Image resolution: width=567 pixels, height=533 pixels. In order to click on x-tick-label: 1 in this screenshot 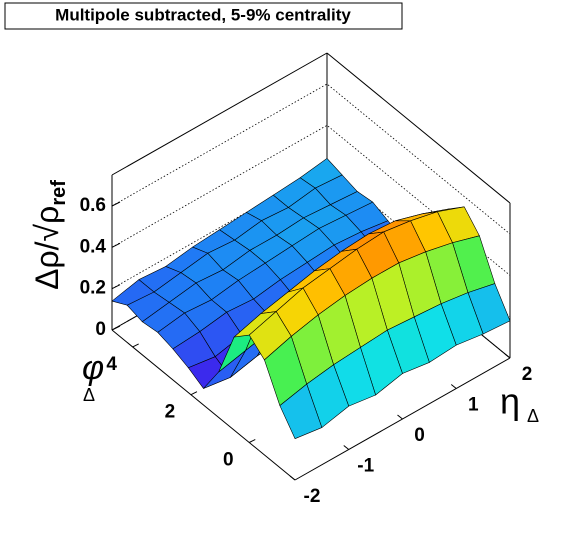, I will do `click(473, 405)`.